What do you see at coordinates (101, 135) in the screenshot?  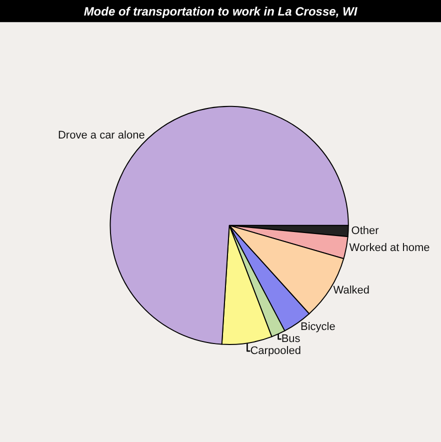 I see `slice-label: Drove a car alone` at bounding box center [101, 135].